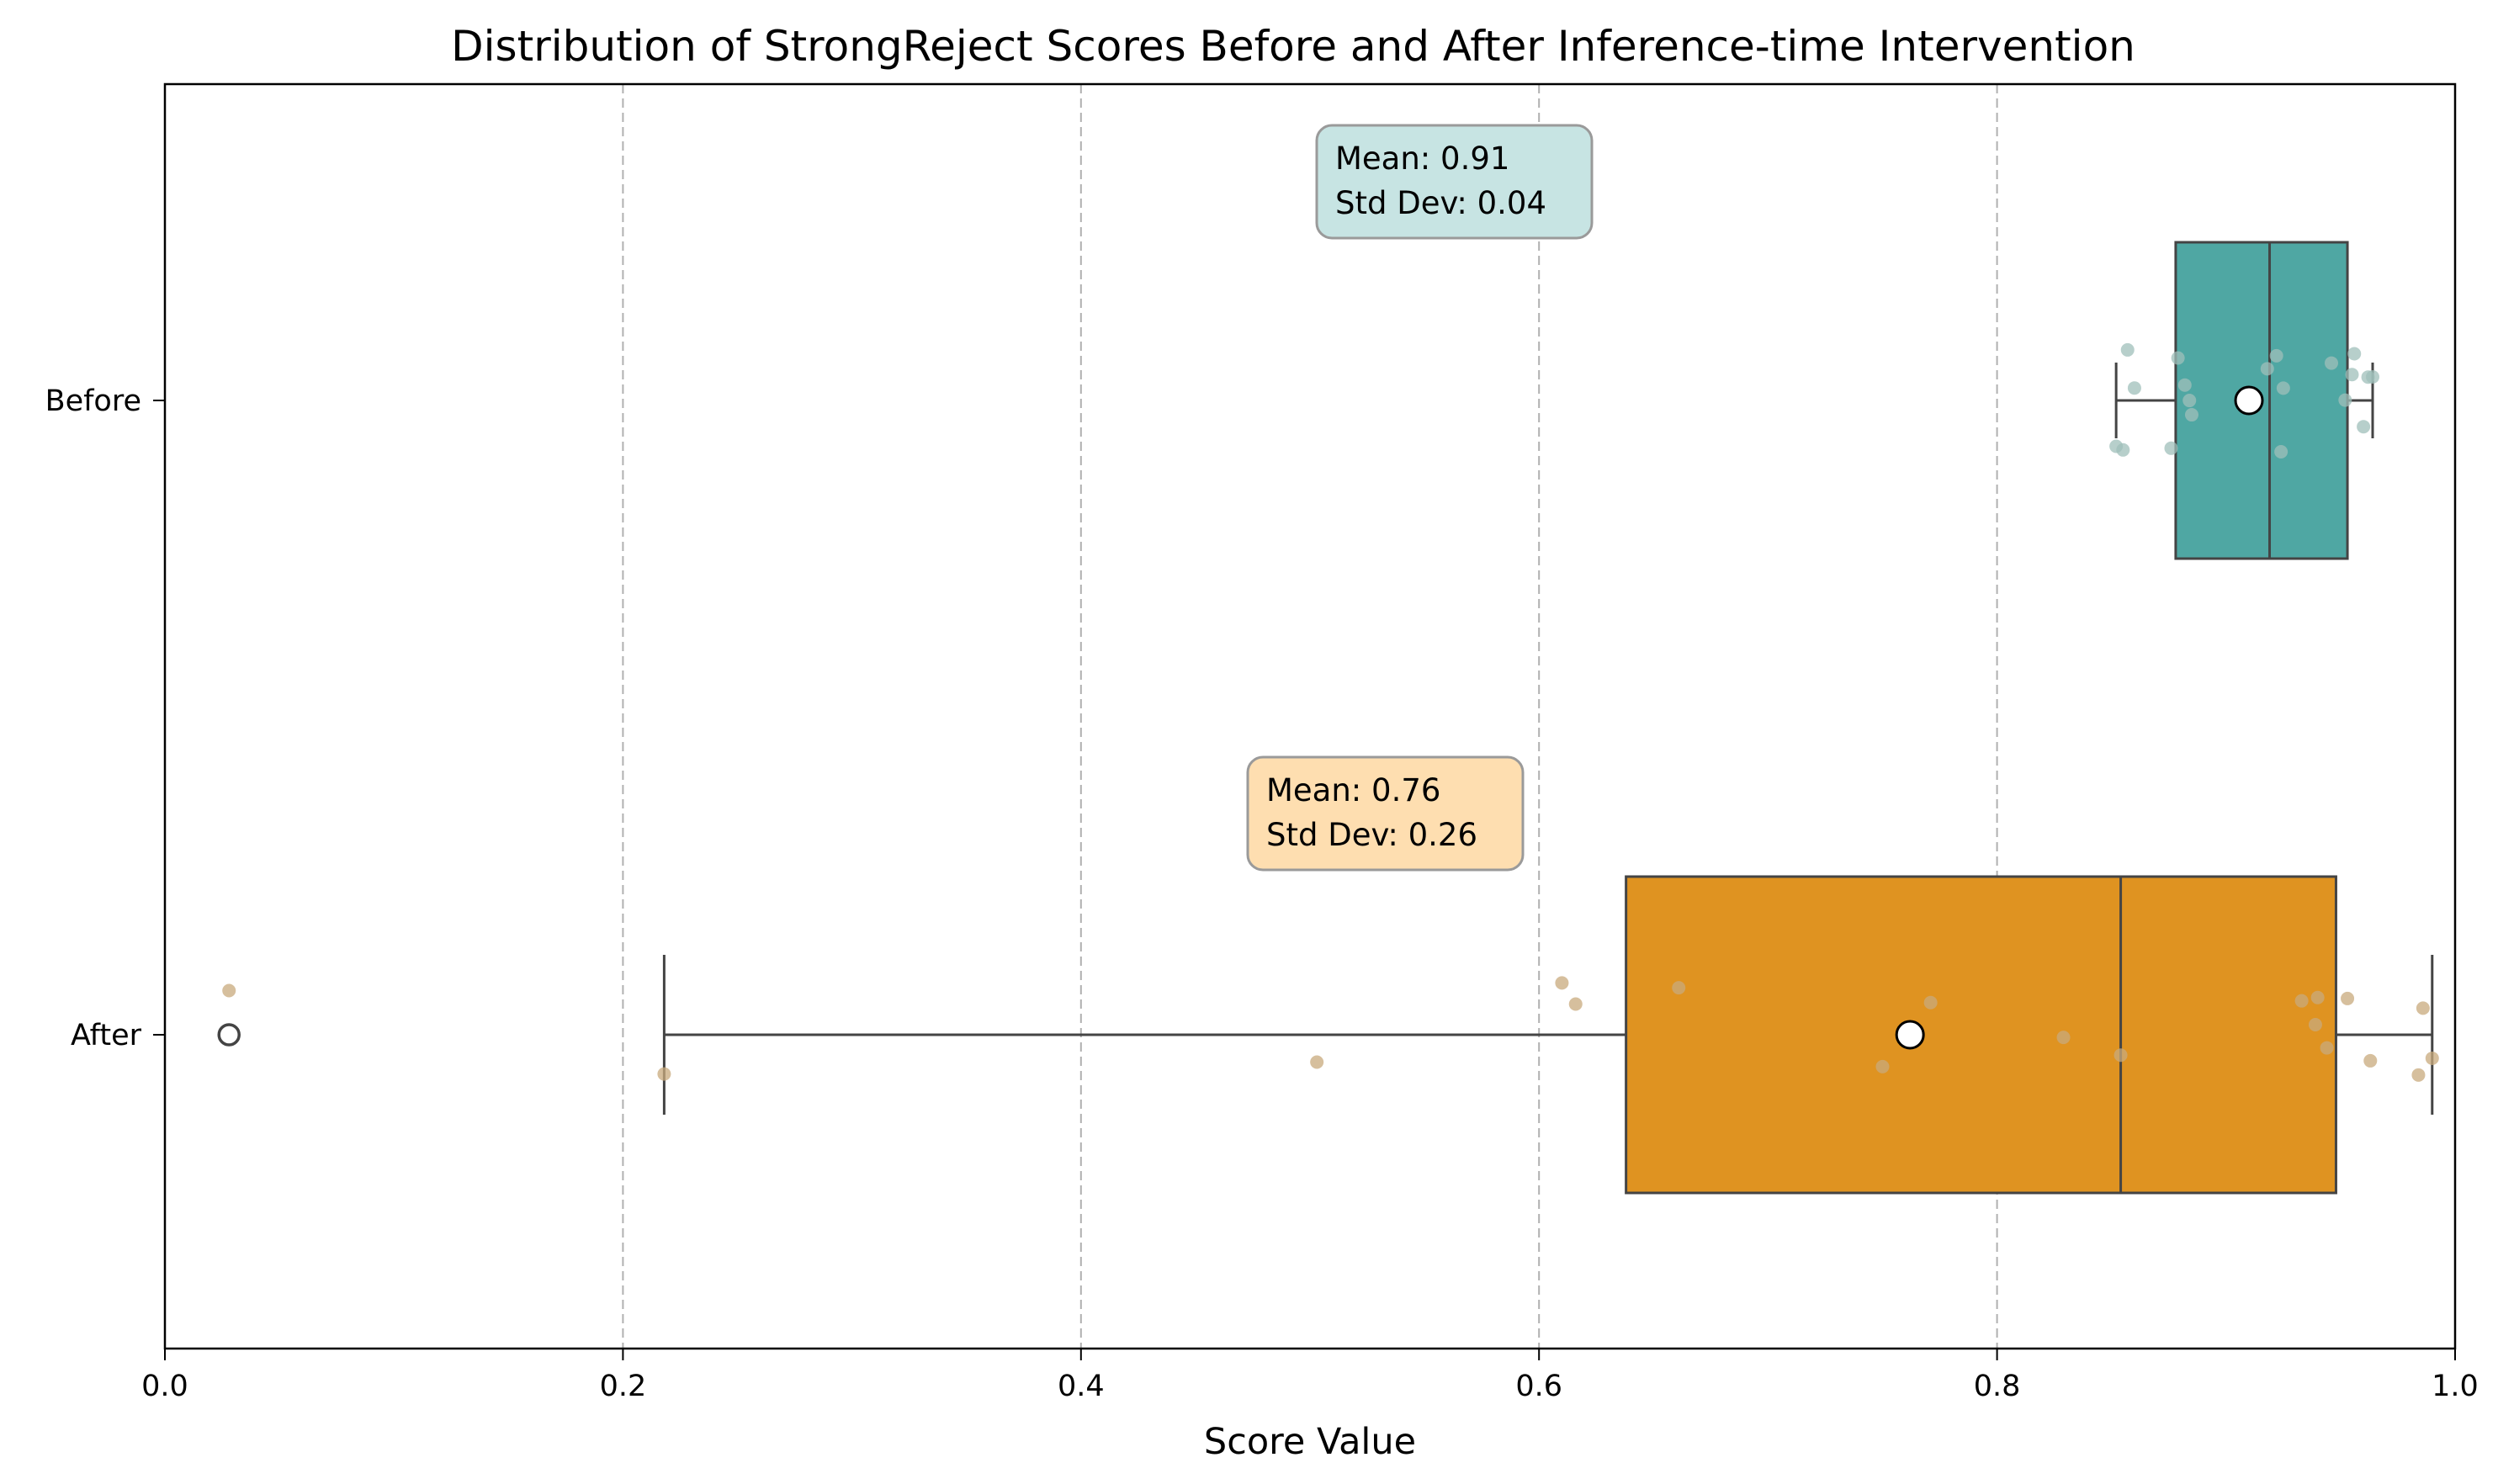  I want to click on x-axis-label: Score Value, so click(1310, 1442).